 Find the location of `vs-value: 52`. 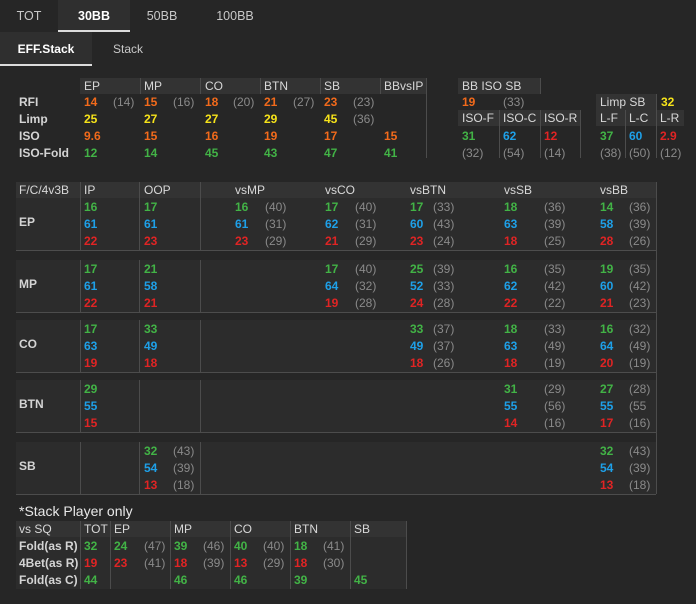

vs-value: 52 is located at coordinates (417, 286).